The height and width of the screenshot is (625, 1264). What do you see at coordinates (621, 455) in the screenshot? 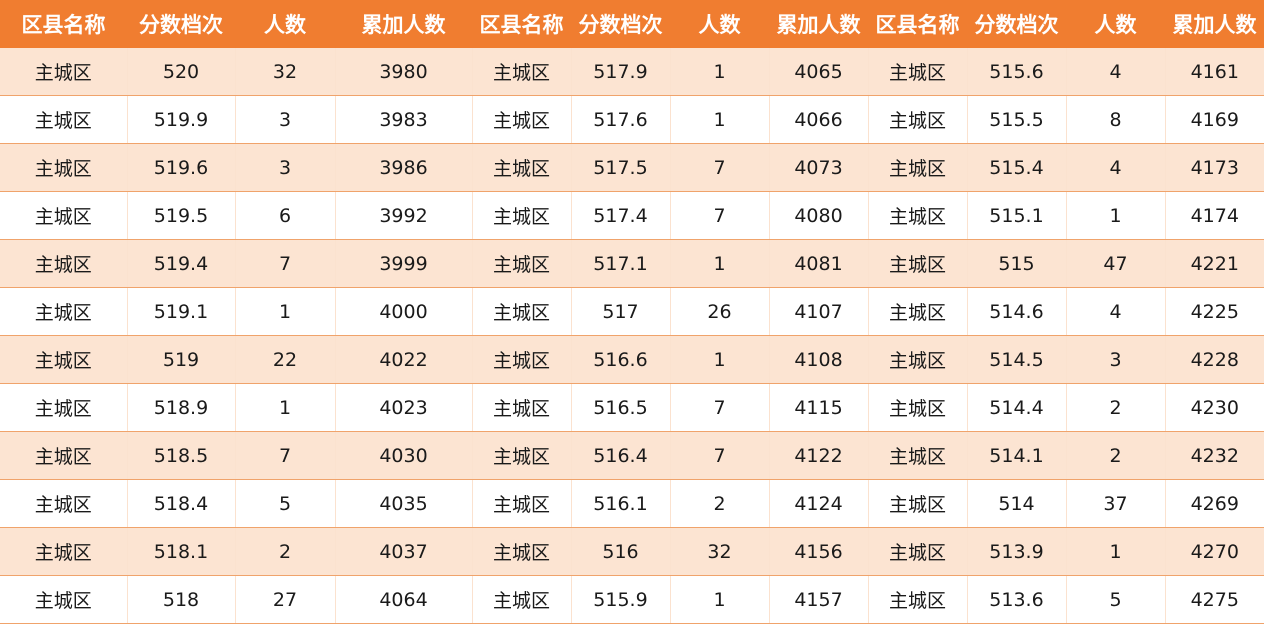
I see `score-cell: 516.4` at bounding box center [621, 455].